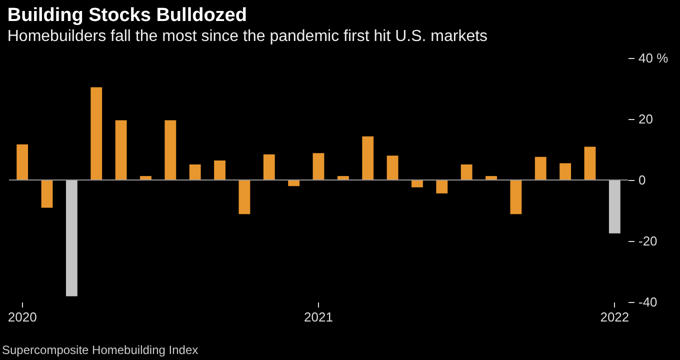 The height and width of the screenshot is (360, 680). I want to click on y-tick-label: 40 %, so click(653, 58).